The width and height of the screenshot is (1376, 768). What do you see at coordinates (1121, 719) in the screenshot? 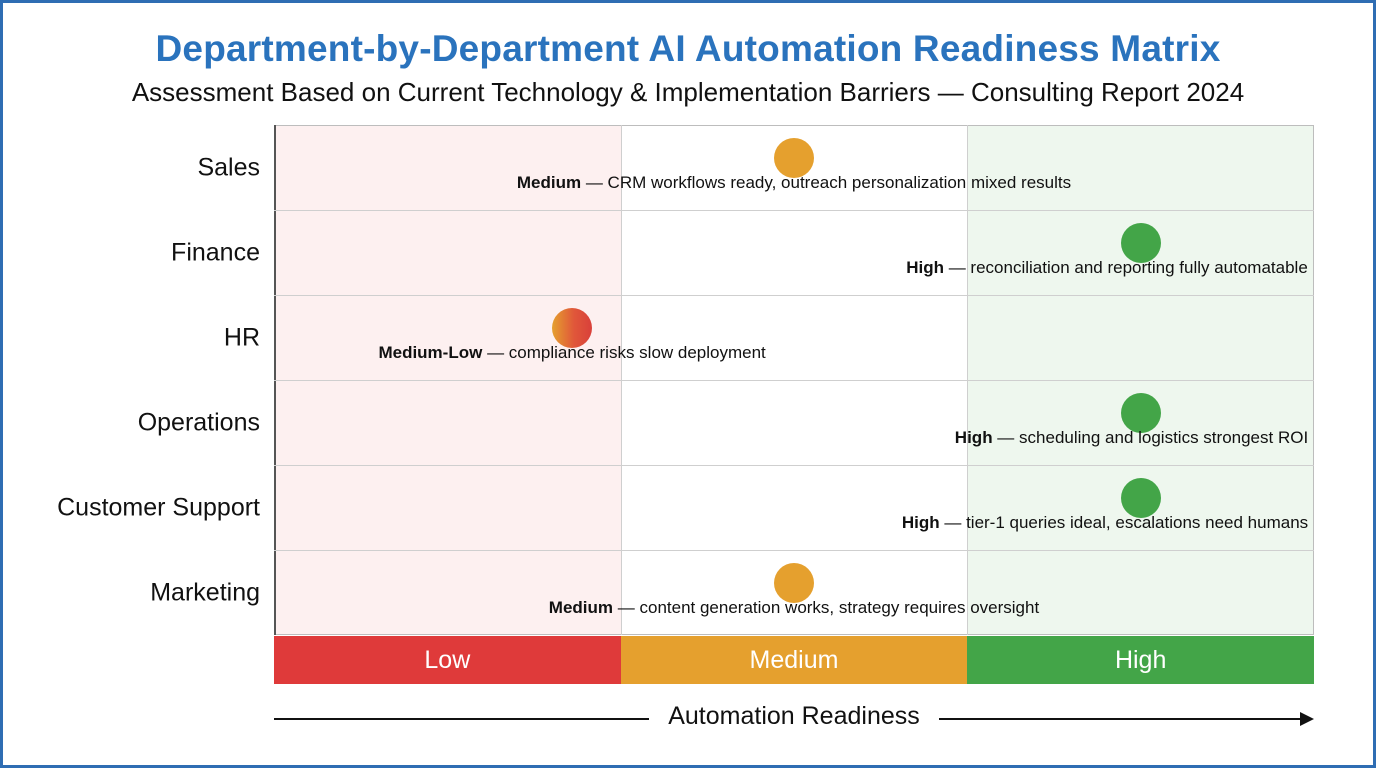
I see `x-axis-line-right` at bounding box center [1121, 719].